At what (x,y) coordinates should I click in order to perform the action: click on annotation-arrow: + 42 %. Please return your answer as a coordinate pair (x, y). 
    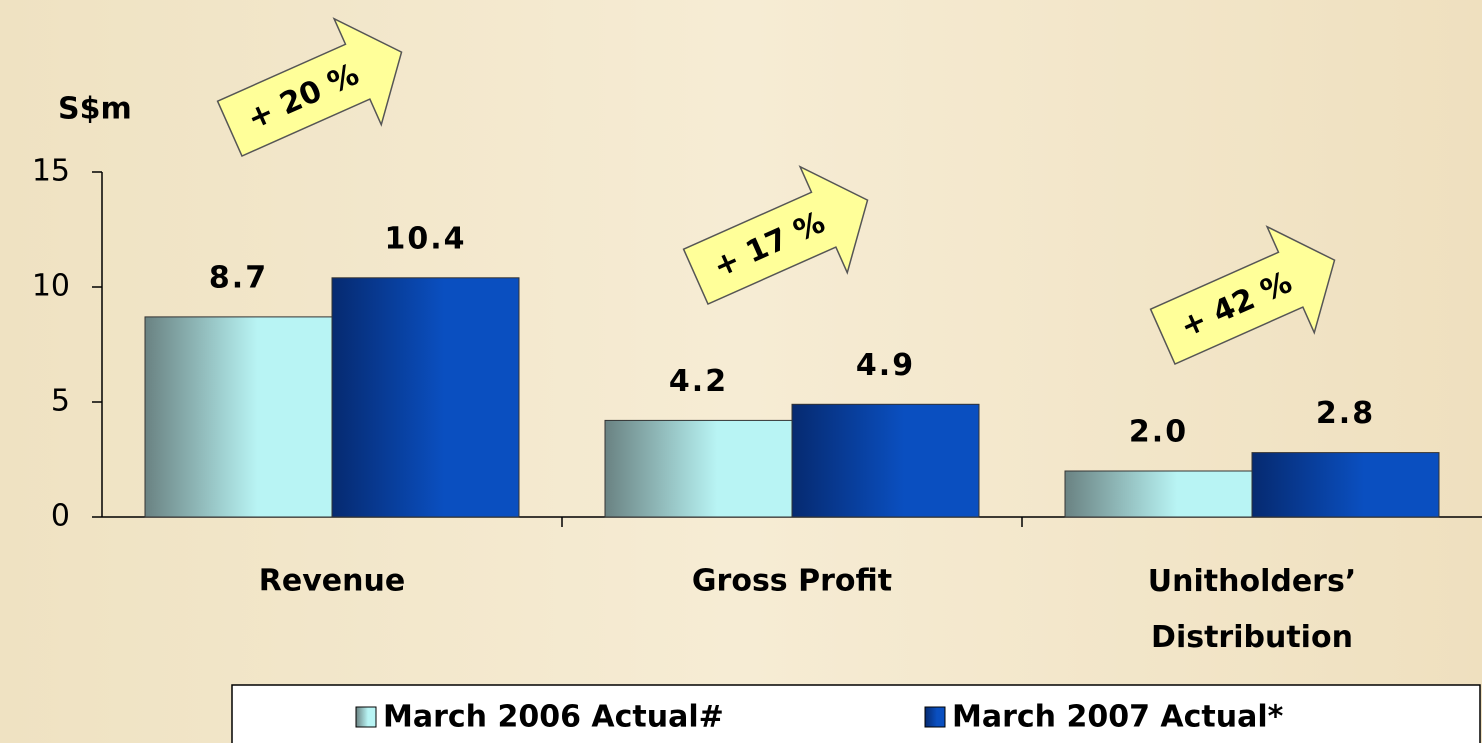
    Looking at the image, I should click on (1242, 295).